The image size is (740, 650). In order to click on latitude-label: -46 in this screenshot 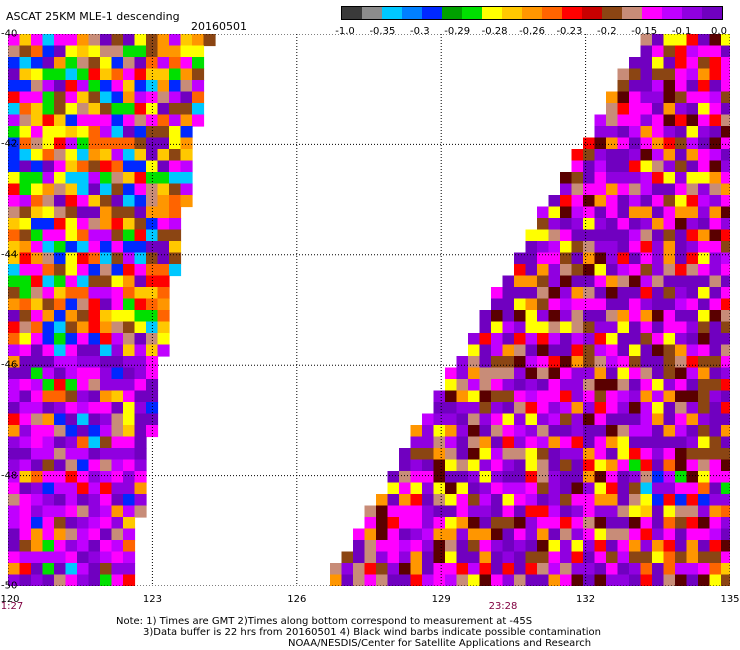, I will do `click(9, 365)`.